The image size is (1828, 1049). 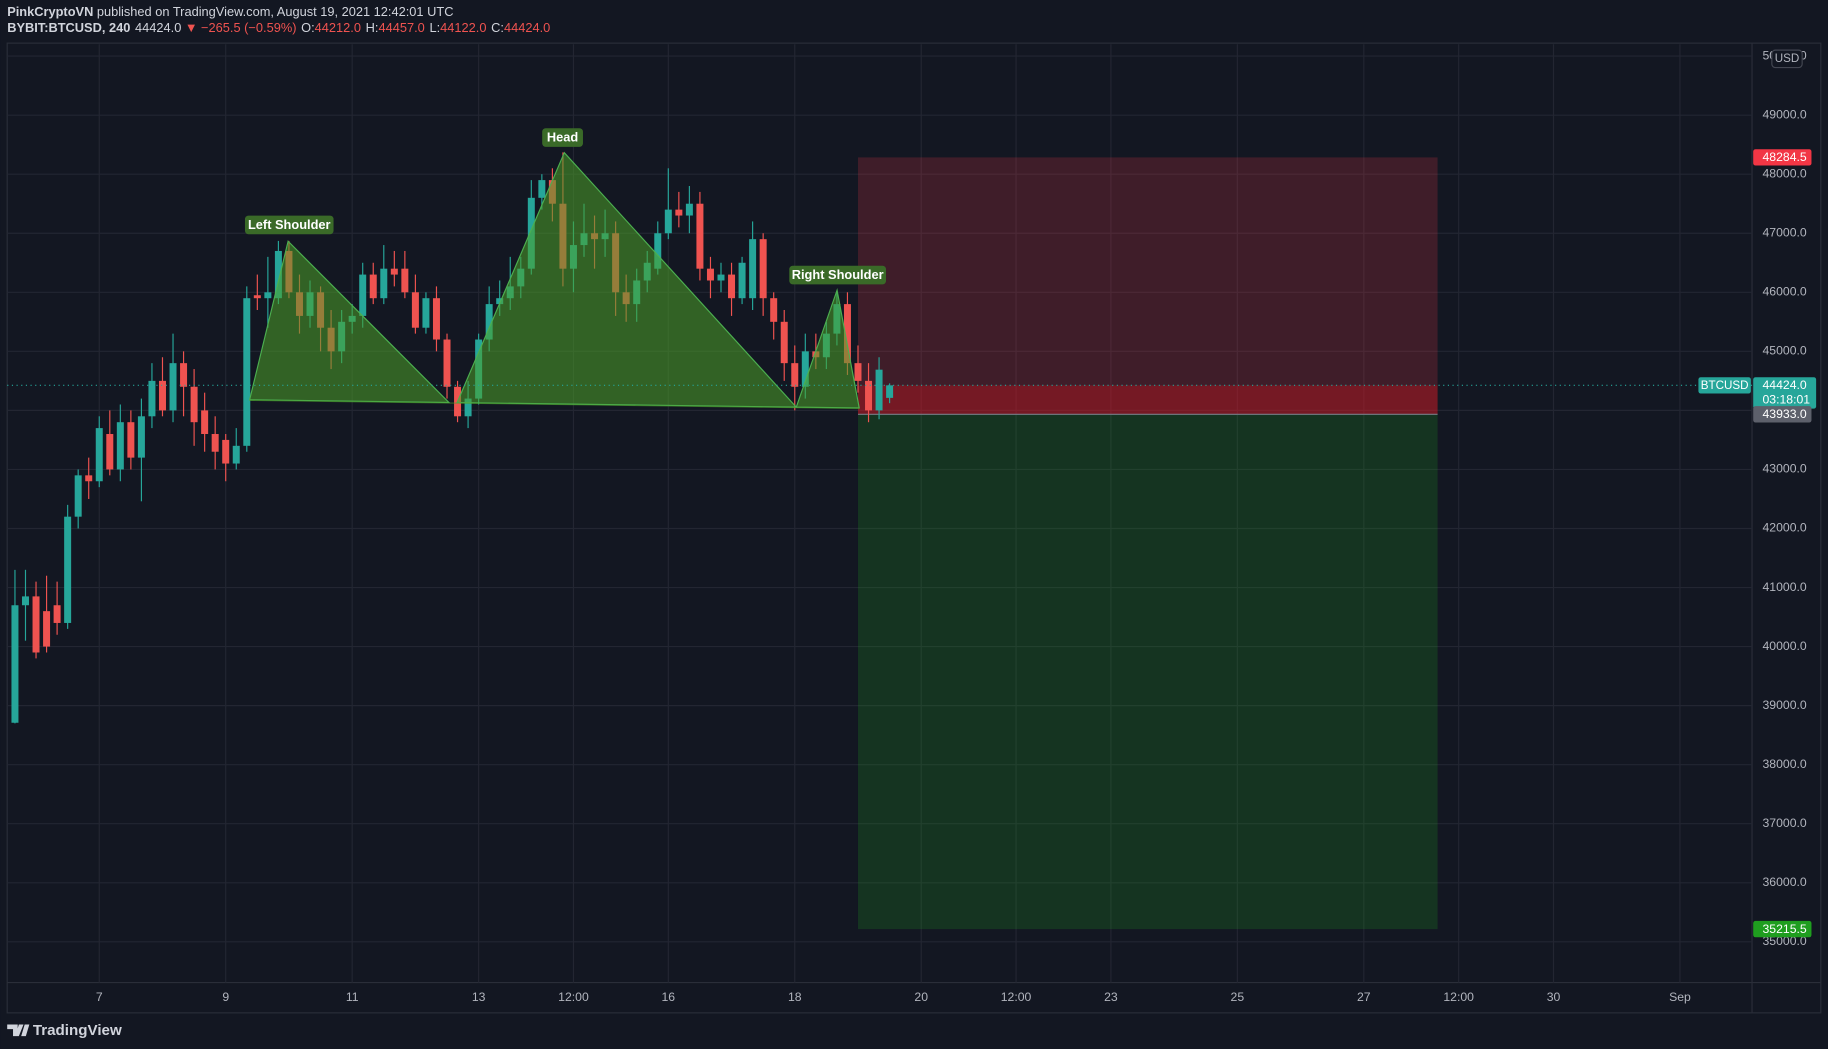 What do you see at coordinates (795, 997) in the screenshot?
I see `x-tick-label: 18` at bounding box center [795, 997].